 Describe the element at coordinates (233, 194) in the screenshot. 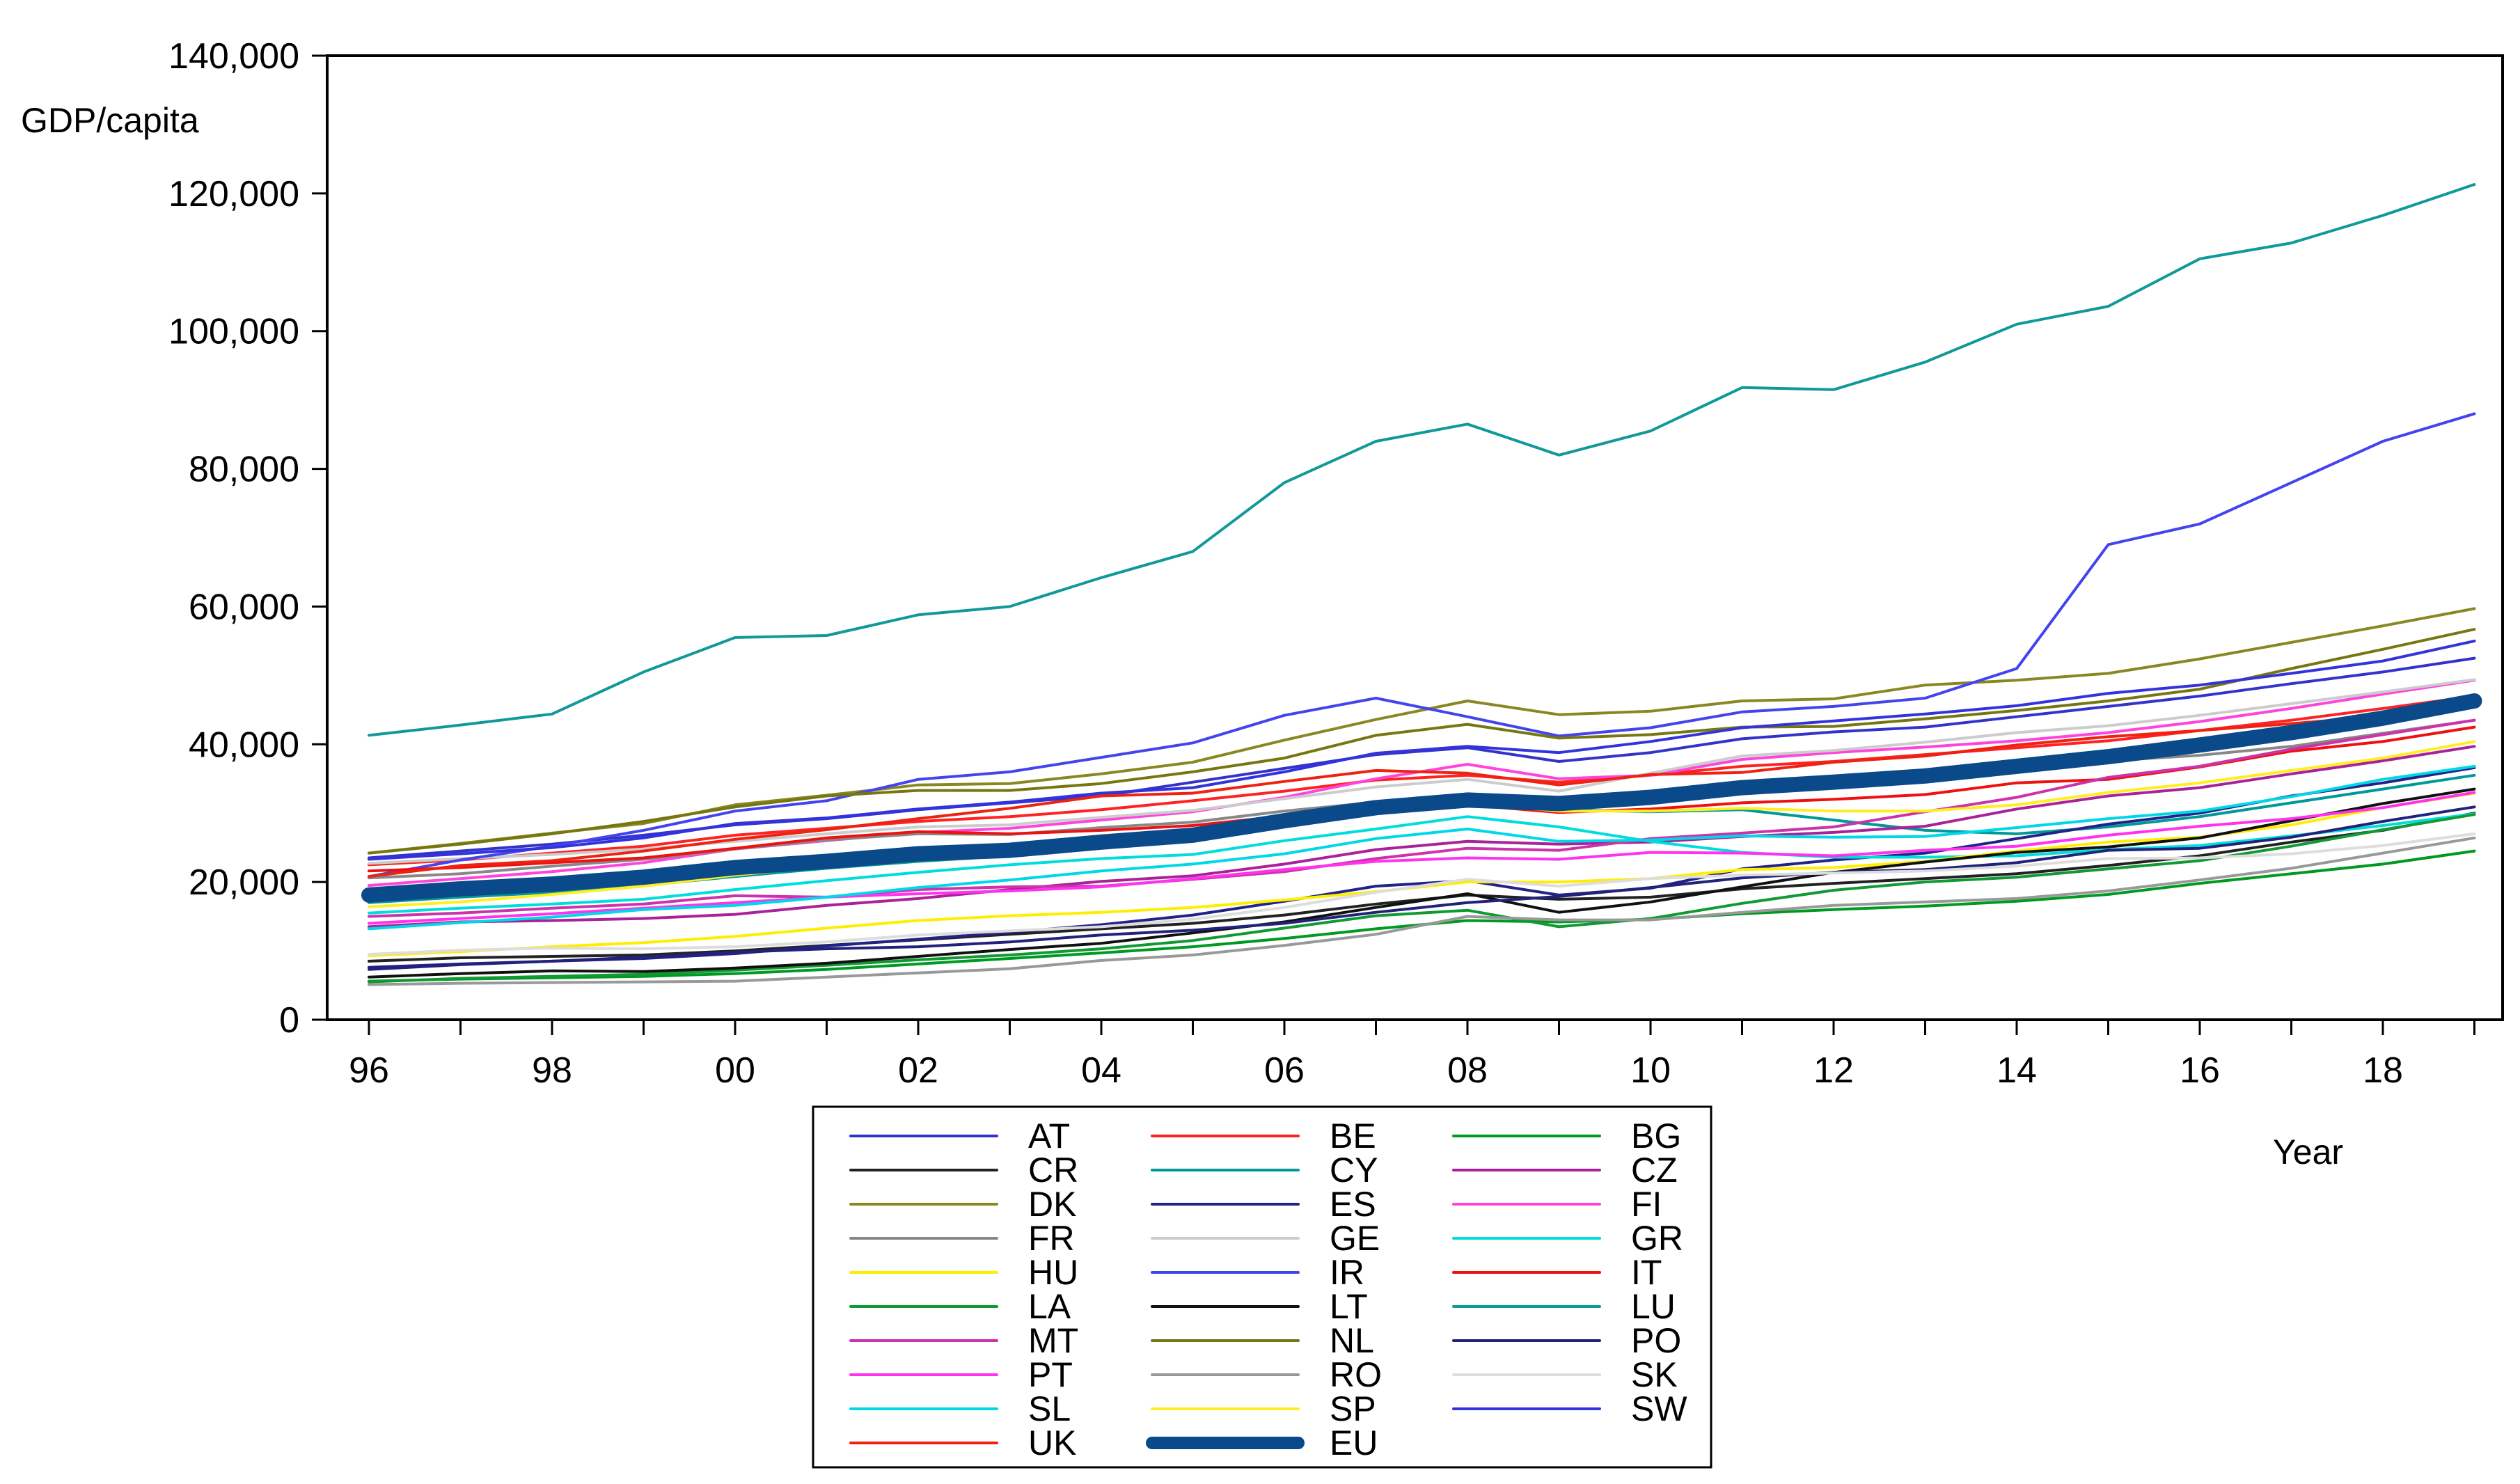

I see `y-tick-label: 120,000` at that location.